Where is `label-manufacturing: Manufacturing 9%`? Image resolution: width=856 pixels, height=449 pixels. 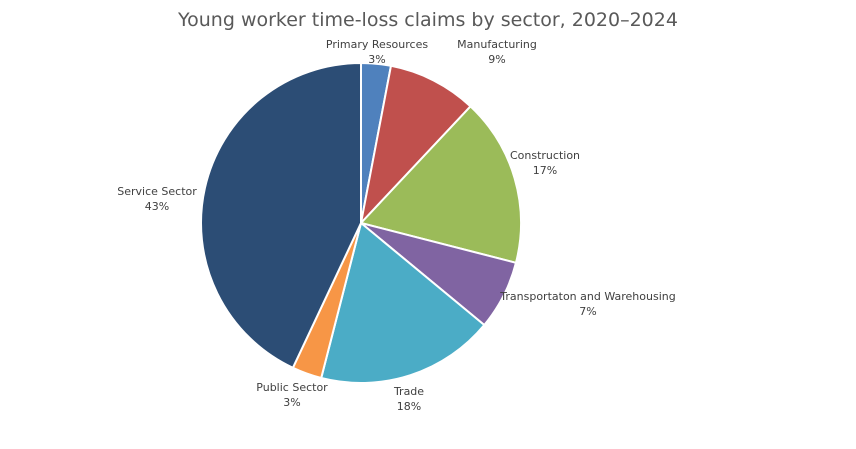 label-manufacturing: Manufacturing 9% is located at coordinates (497, 52).